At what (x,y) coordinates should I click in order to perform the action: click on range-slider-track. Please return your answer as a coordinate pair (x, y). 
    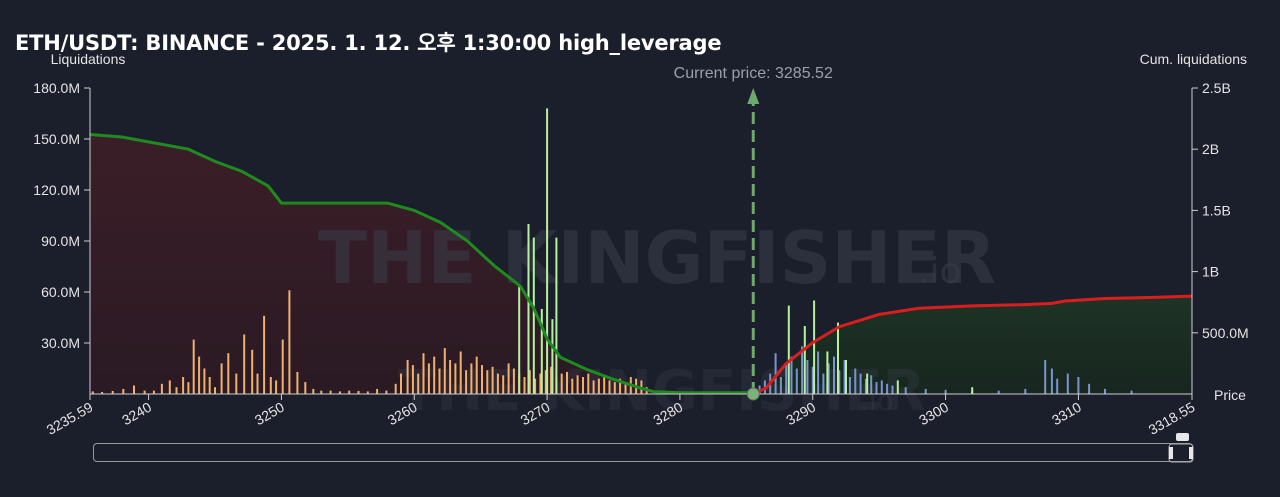
    Looking at the image, I should click on (643, 452).